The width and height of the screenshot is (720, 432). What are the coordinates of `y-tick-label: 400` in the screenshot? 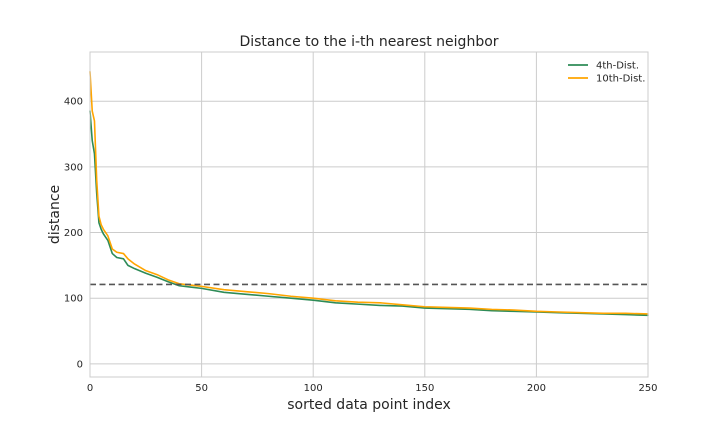 It's located at (73, 102).